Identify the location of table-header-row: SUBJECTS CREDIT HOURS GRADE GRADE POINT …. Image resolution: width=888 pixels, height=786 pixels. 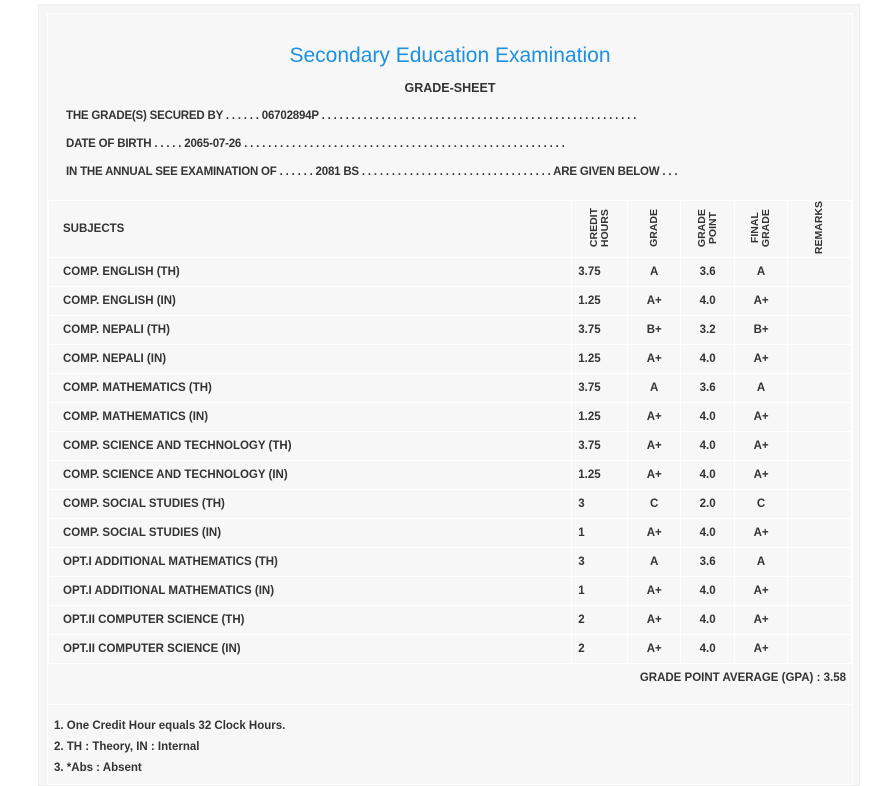
(449, 229).